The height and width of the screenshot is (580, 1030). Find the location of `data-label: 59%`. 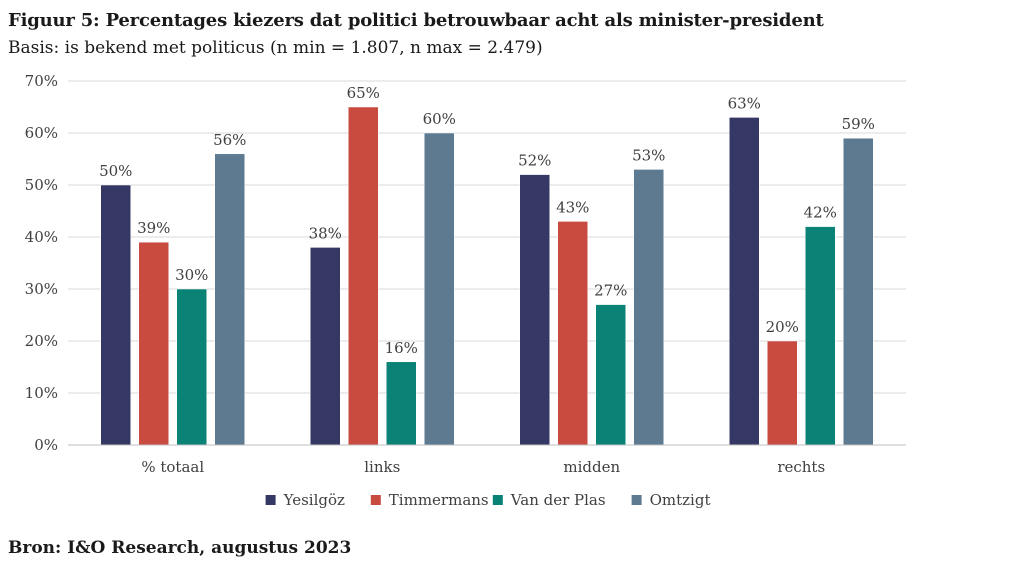

data-label: 59% is located at coordinates (858, 124).